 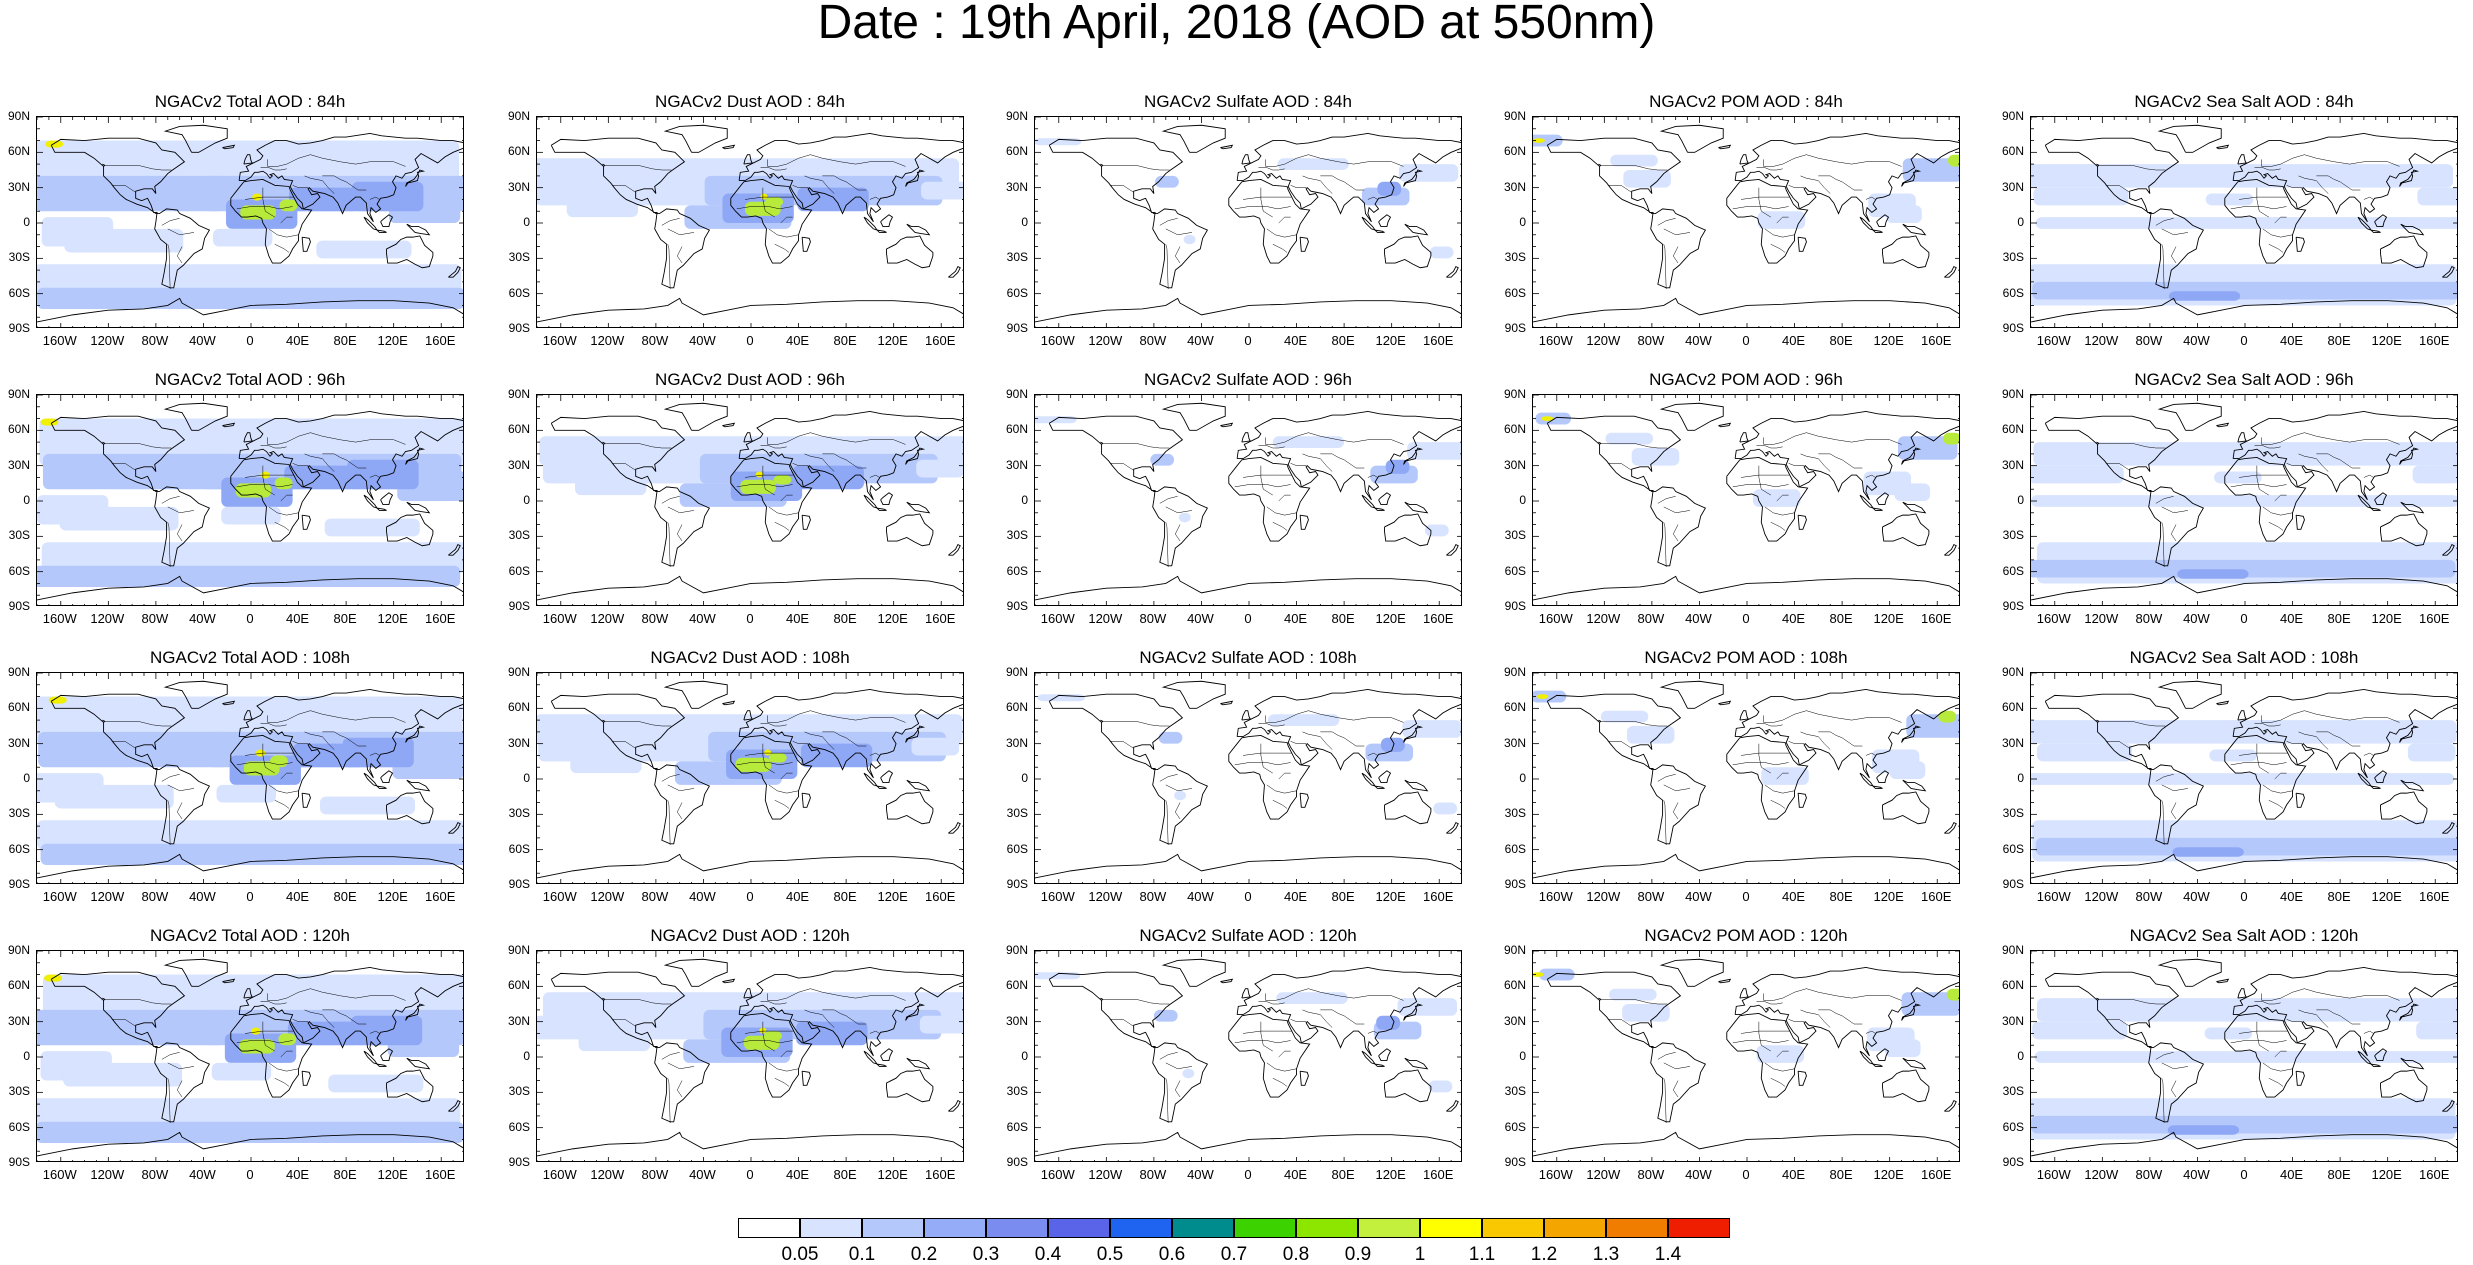 What do you see at coordinates (1016, 742) in the screenshot?
I see `latitude-label: 30N` at bounding box center [1016, 742].